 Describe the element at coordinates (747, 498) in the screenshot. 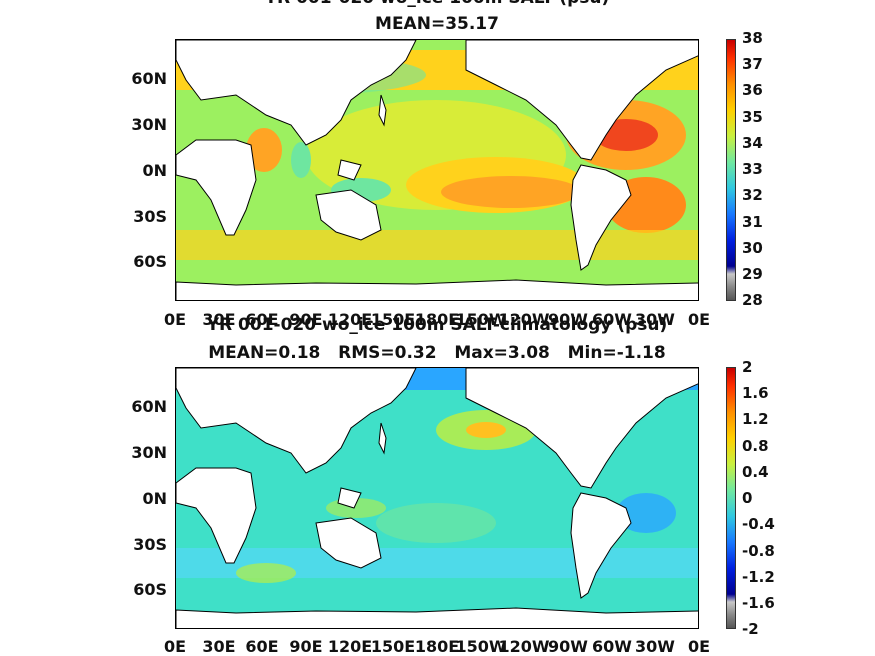

I see `diff-ctick: 0` at that location.